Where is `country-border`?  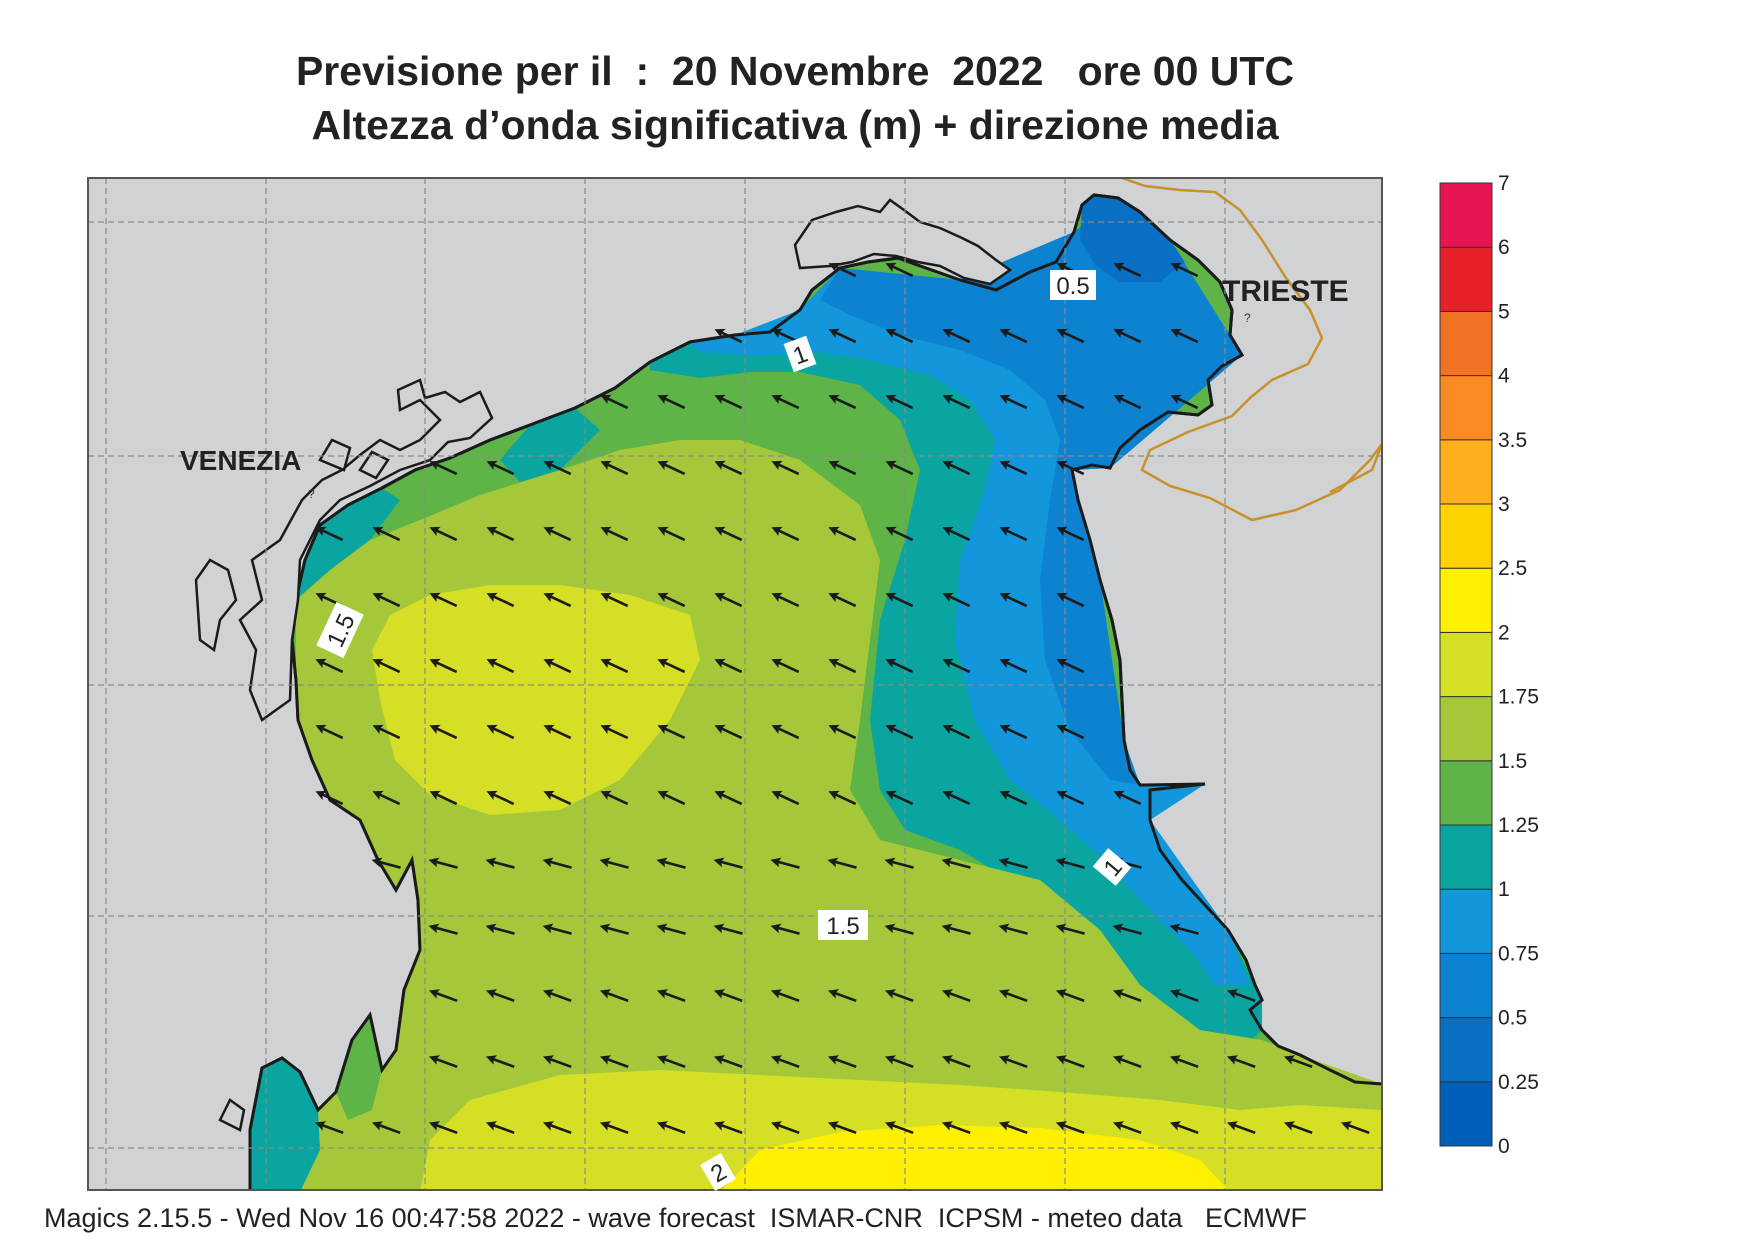
country-border is located at coordinates (1251, 350).